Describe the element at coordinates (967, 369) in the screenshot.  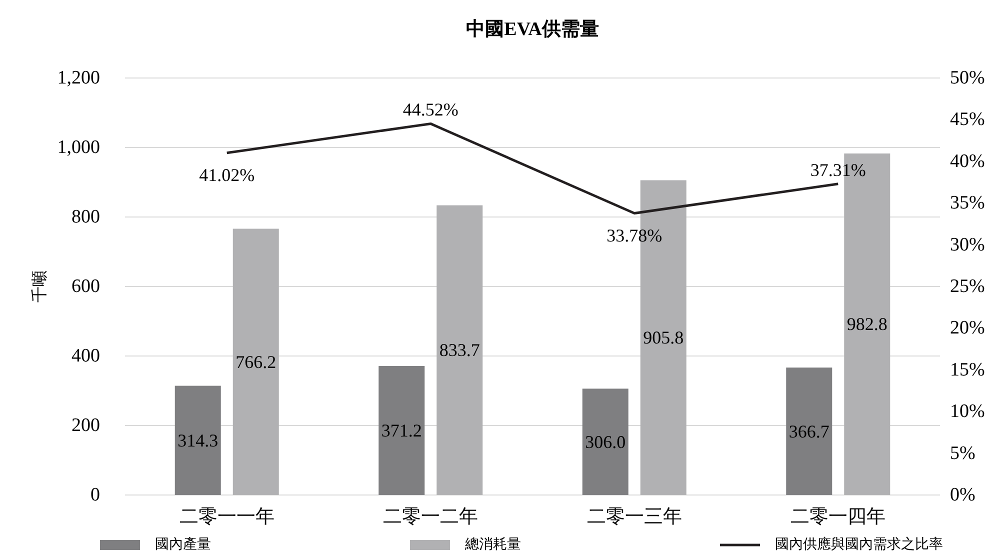
I see `y2-tick-label: 15%` at that location.